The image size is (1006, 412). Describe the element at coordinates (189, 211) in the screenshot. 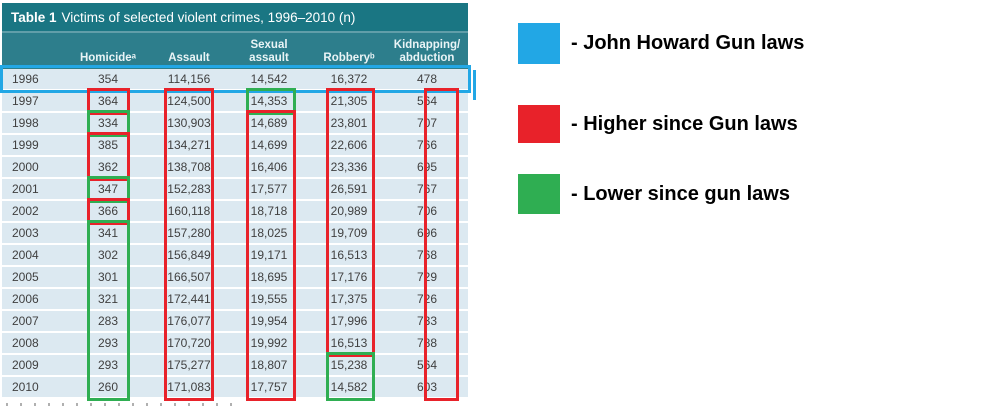

I see `value-cell: 160,118` at that location.